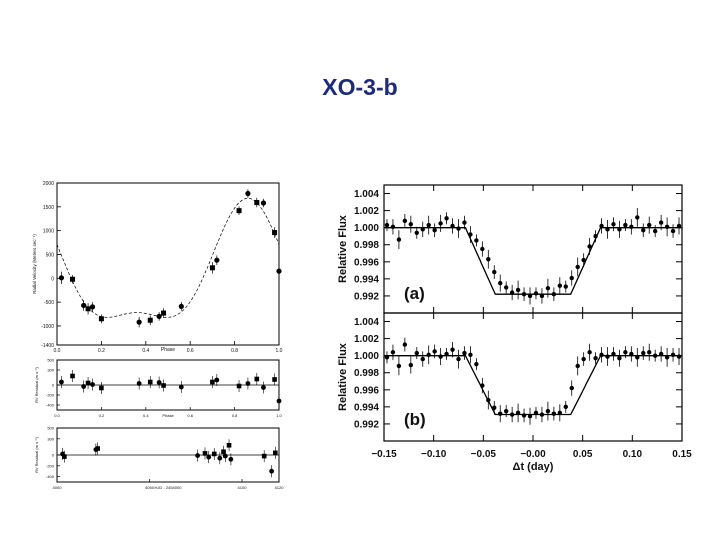  I want to click on res-time-x-axis-label: HJD - 2454000, so click(169, 487).